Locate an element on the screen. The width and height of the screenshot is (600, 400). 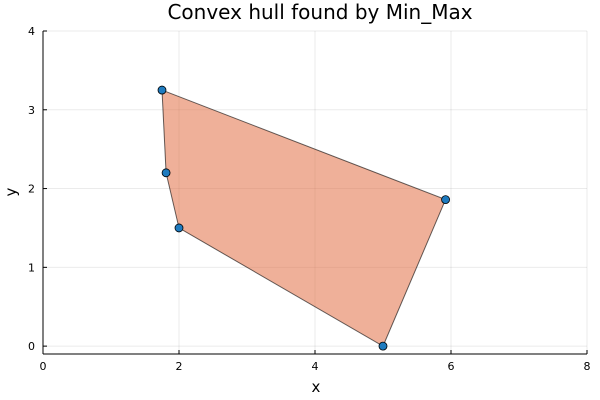
x-tick-label: 0 is located at coordinates (43, 366).